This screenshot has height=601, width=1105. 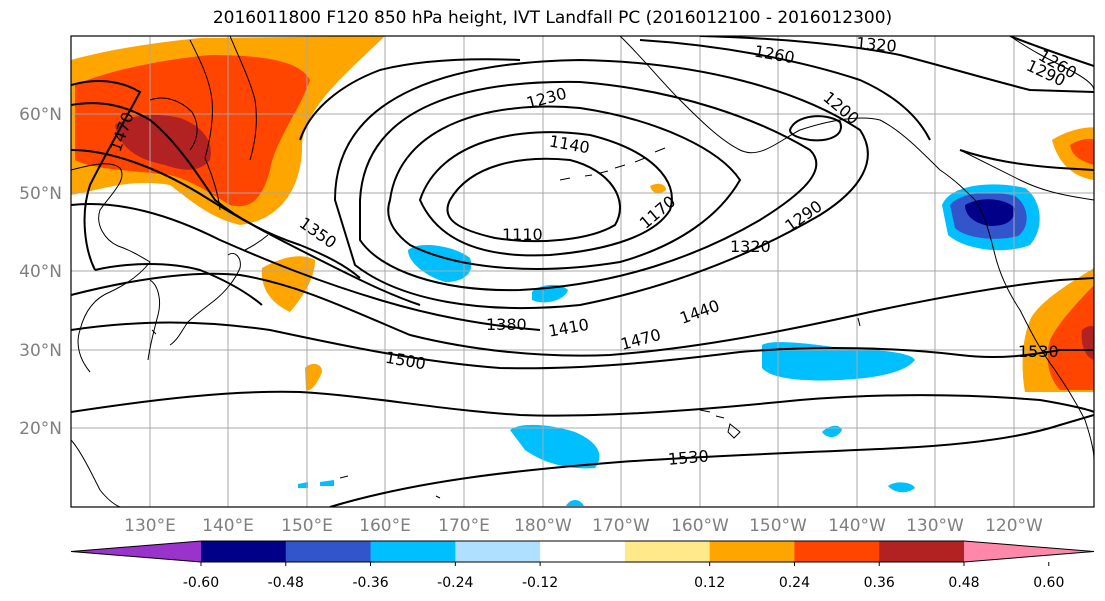 What do you see at coordinates (720, 424) in the screenshot?
I see `hawaii-islands` at bounding box center [720, 424].